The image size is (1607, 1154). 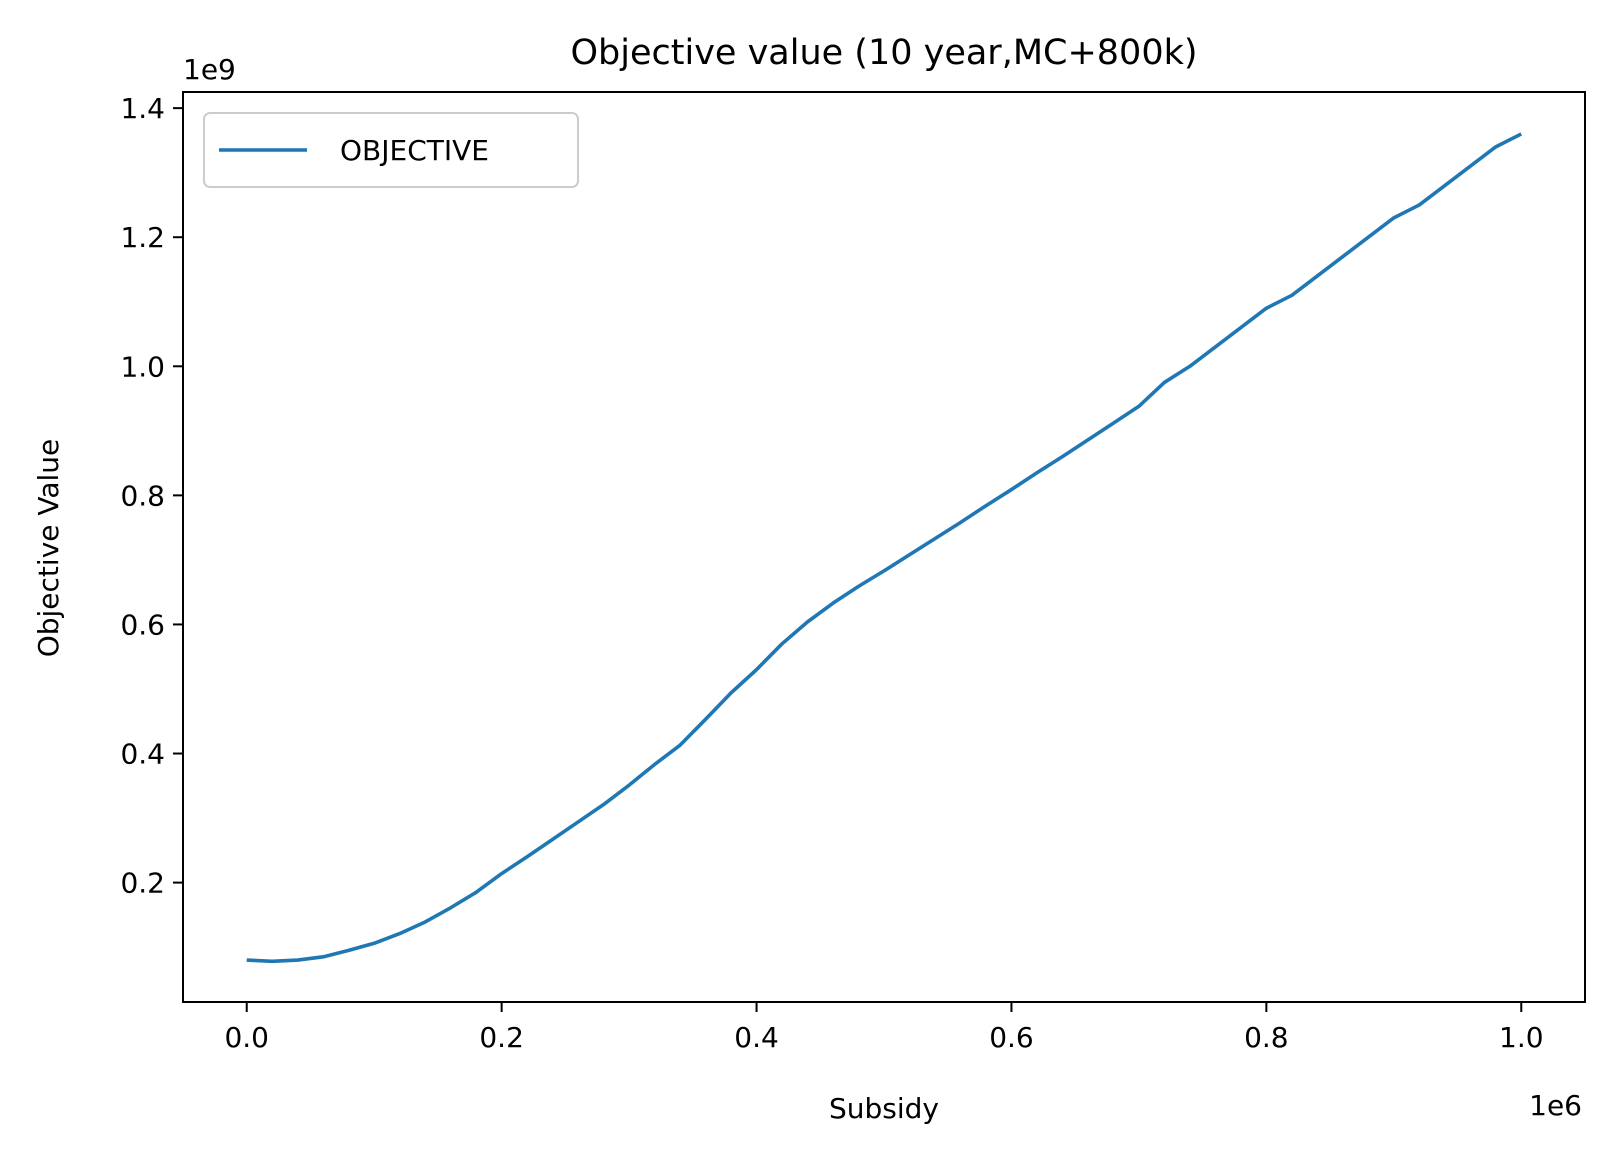 What do you see at coordinates (501, 1037) in the screenshot?
I see `x-tick-label: 0.2` at bounding box center [501, 1037].